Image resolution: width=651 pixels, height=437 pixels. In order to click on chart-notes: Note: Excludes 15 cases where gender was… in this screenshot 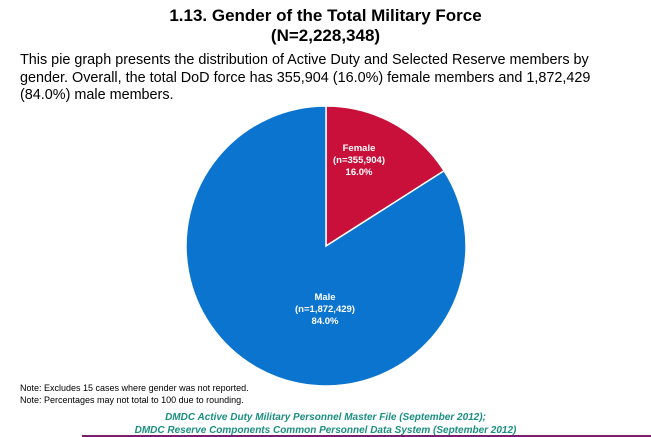, I will do `click(134, 394)`.